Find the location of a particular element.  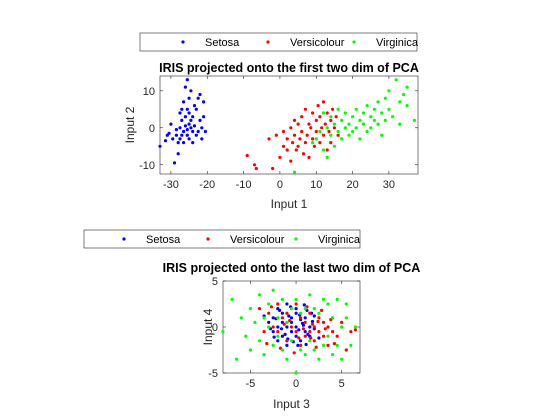

y-axis-label-1: Input 2 is located at coordinates (130, 124).